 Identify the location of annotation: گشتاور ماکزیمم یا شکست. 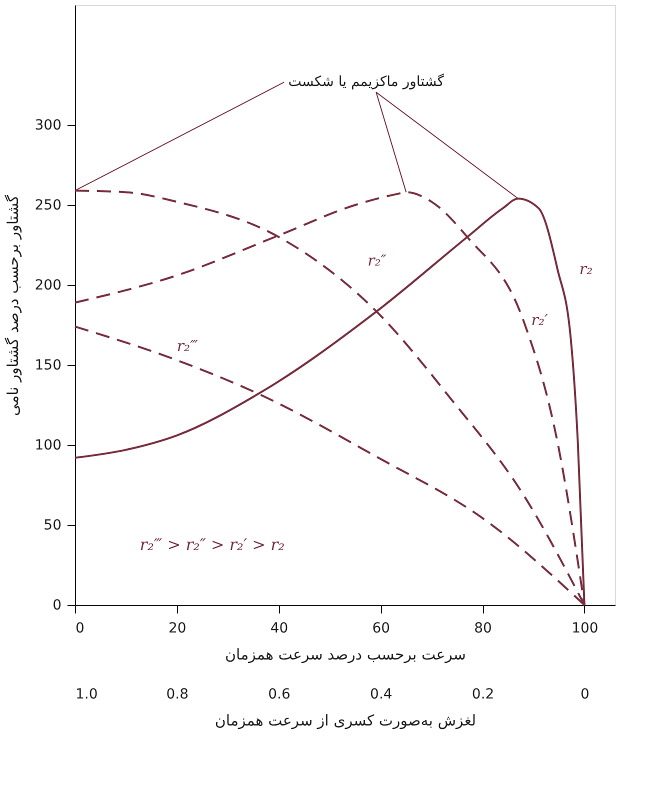
(366, 81).